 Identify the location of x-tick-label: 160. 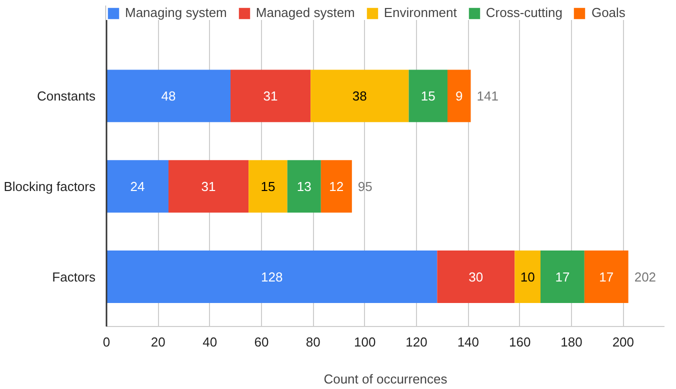
(519, 342).